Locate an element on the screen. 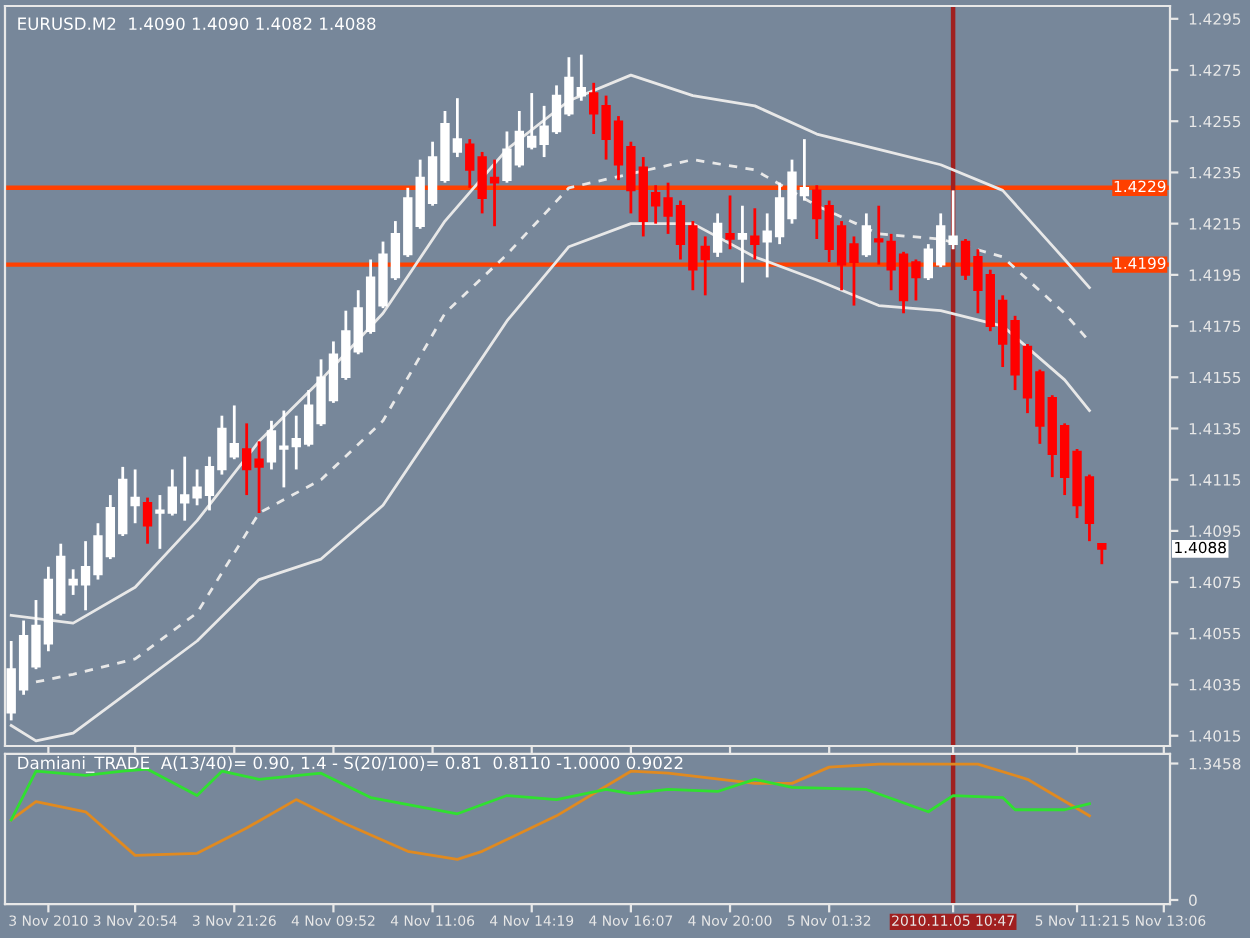  text: EURUSD.M2 1.4090 1.4090 1.4082 1.4088 is located at coordinates (197, 23).